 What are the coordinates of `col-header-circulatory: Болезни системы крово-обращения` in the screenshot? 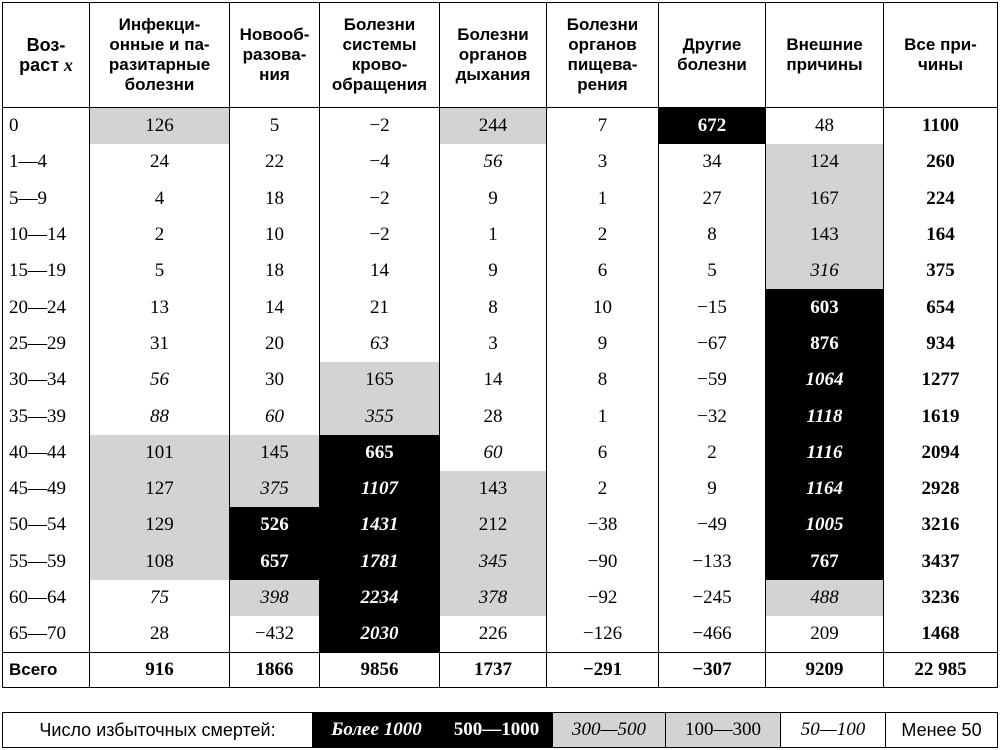 It's located at (379, 55).